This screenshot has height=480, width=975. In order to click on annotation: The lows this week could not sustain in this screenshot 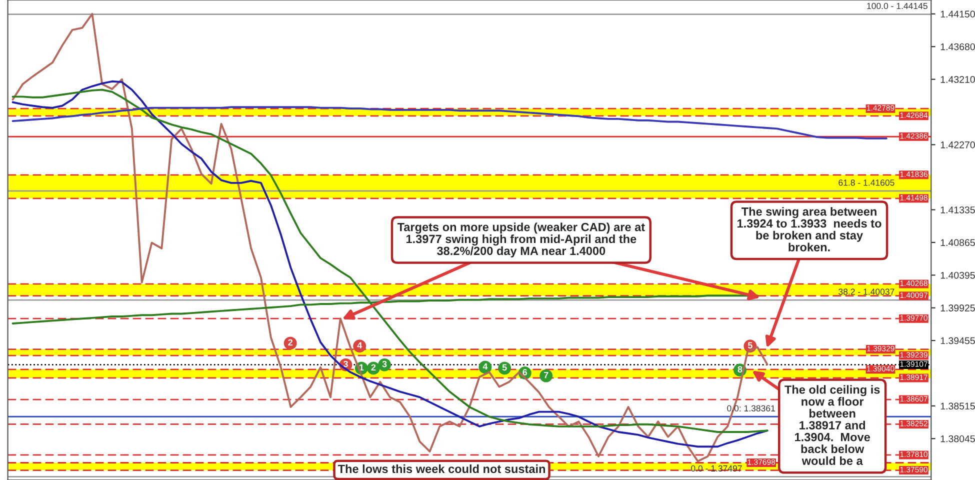, I will do `click(442, 469)`.